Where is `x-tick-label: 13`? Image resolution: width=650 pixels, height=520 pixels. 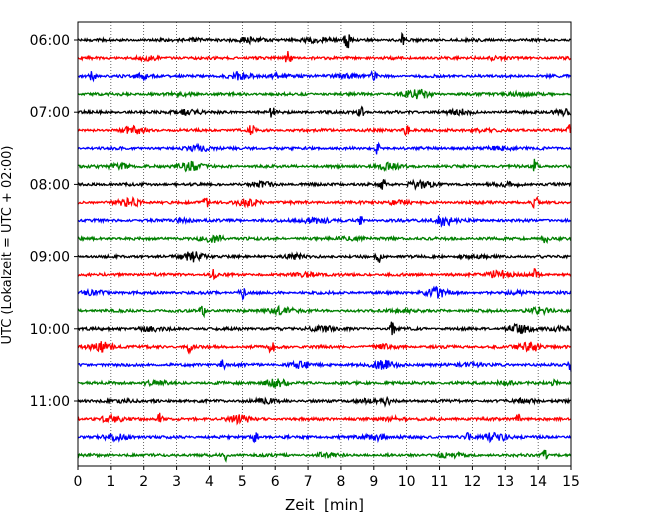 x-tick-label: 13 is located at coordinates (505, 482).